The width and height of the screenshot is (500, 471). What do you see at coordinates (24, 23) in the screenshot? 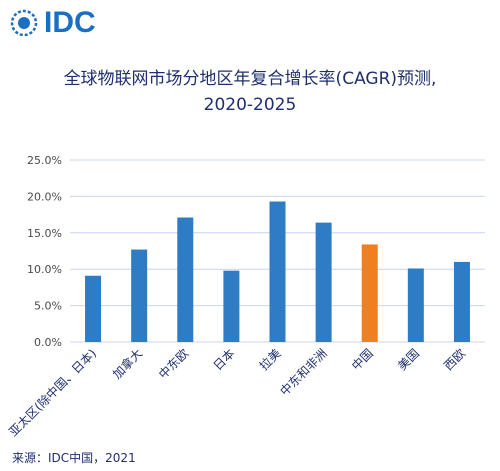
I see `idc-globe-icon` at bounding box center [24, 23].